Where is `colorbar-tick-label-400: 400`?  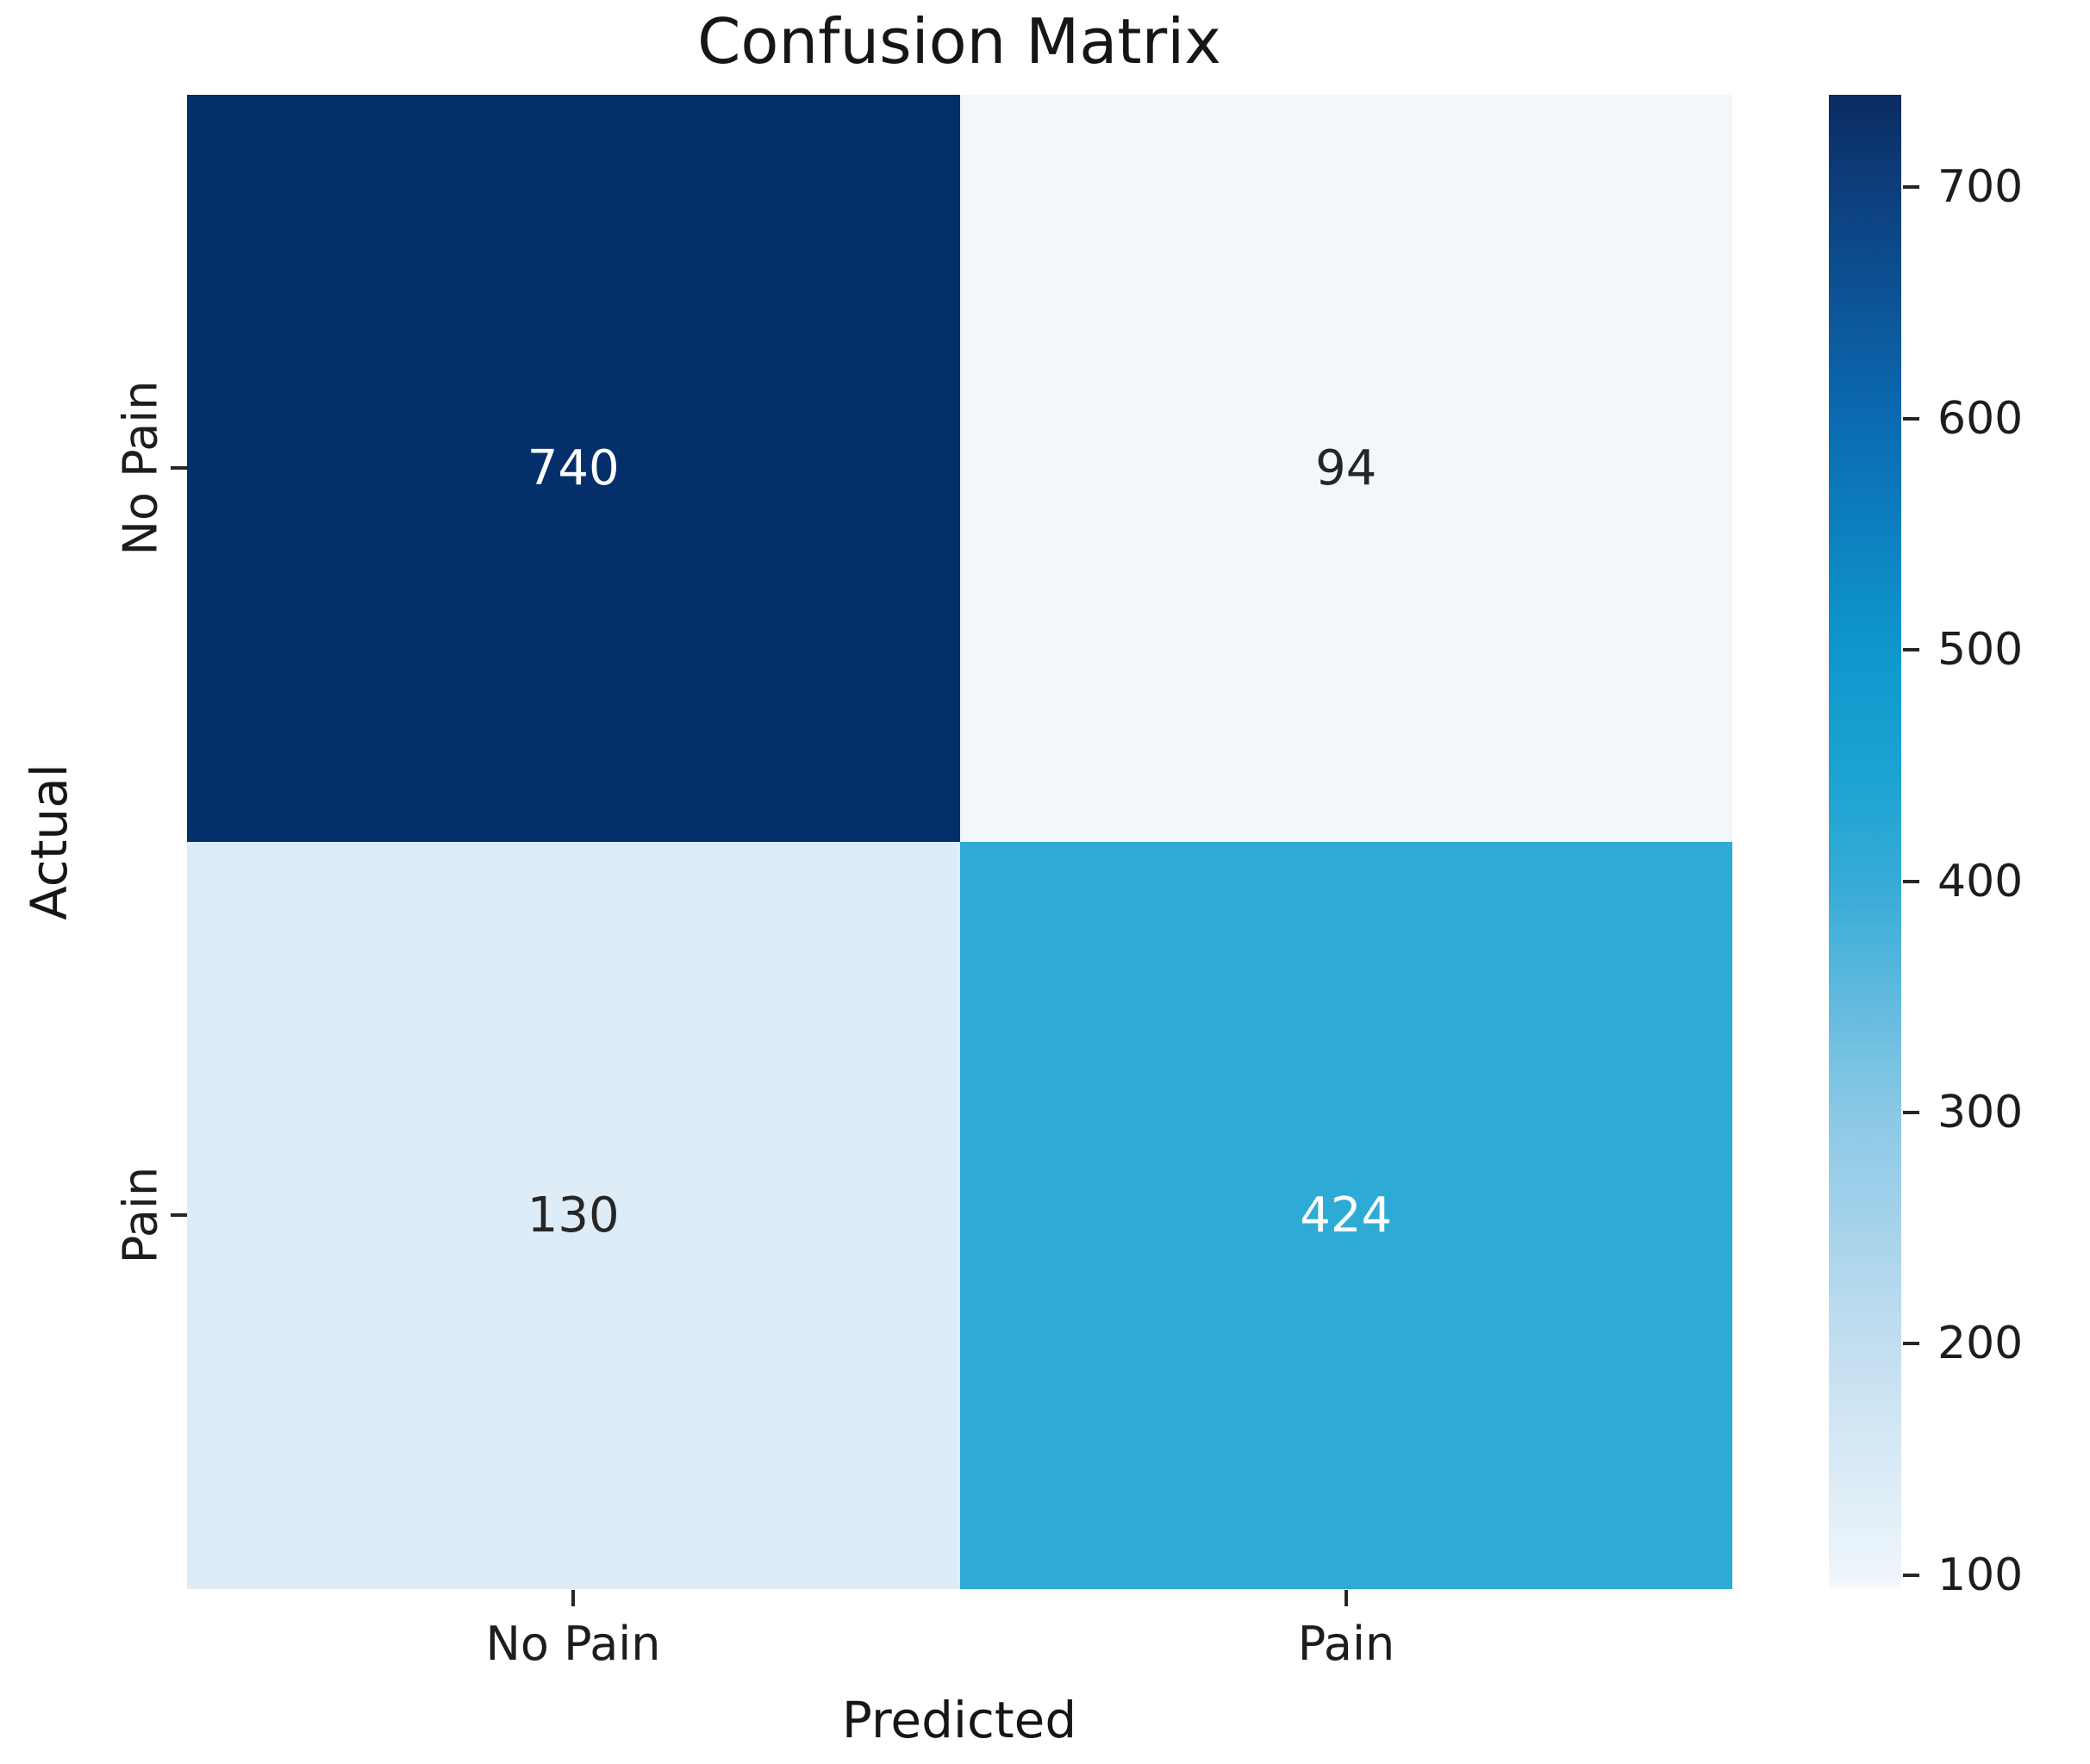
colorbar-tick-label-400: 400 is located at coordinates (1980, 881).